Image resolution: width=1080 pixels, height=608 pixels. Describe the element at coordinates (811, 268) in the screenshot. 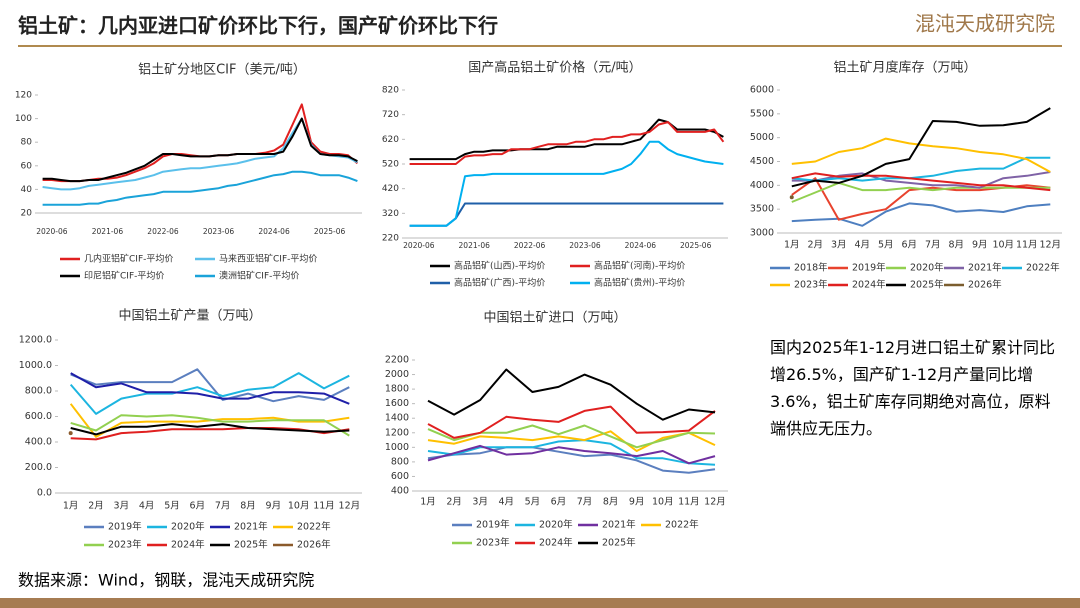

I see `legend-label: 2018年` at that location.